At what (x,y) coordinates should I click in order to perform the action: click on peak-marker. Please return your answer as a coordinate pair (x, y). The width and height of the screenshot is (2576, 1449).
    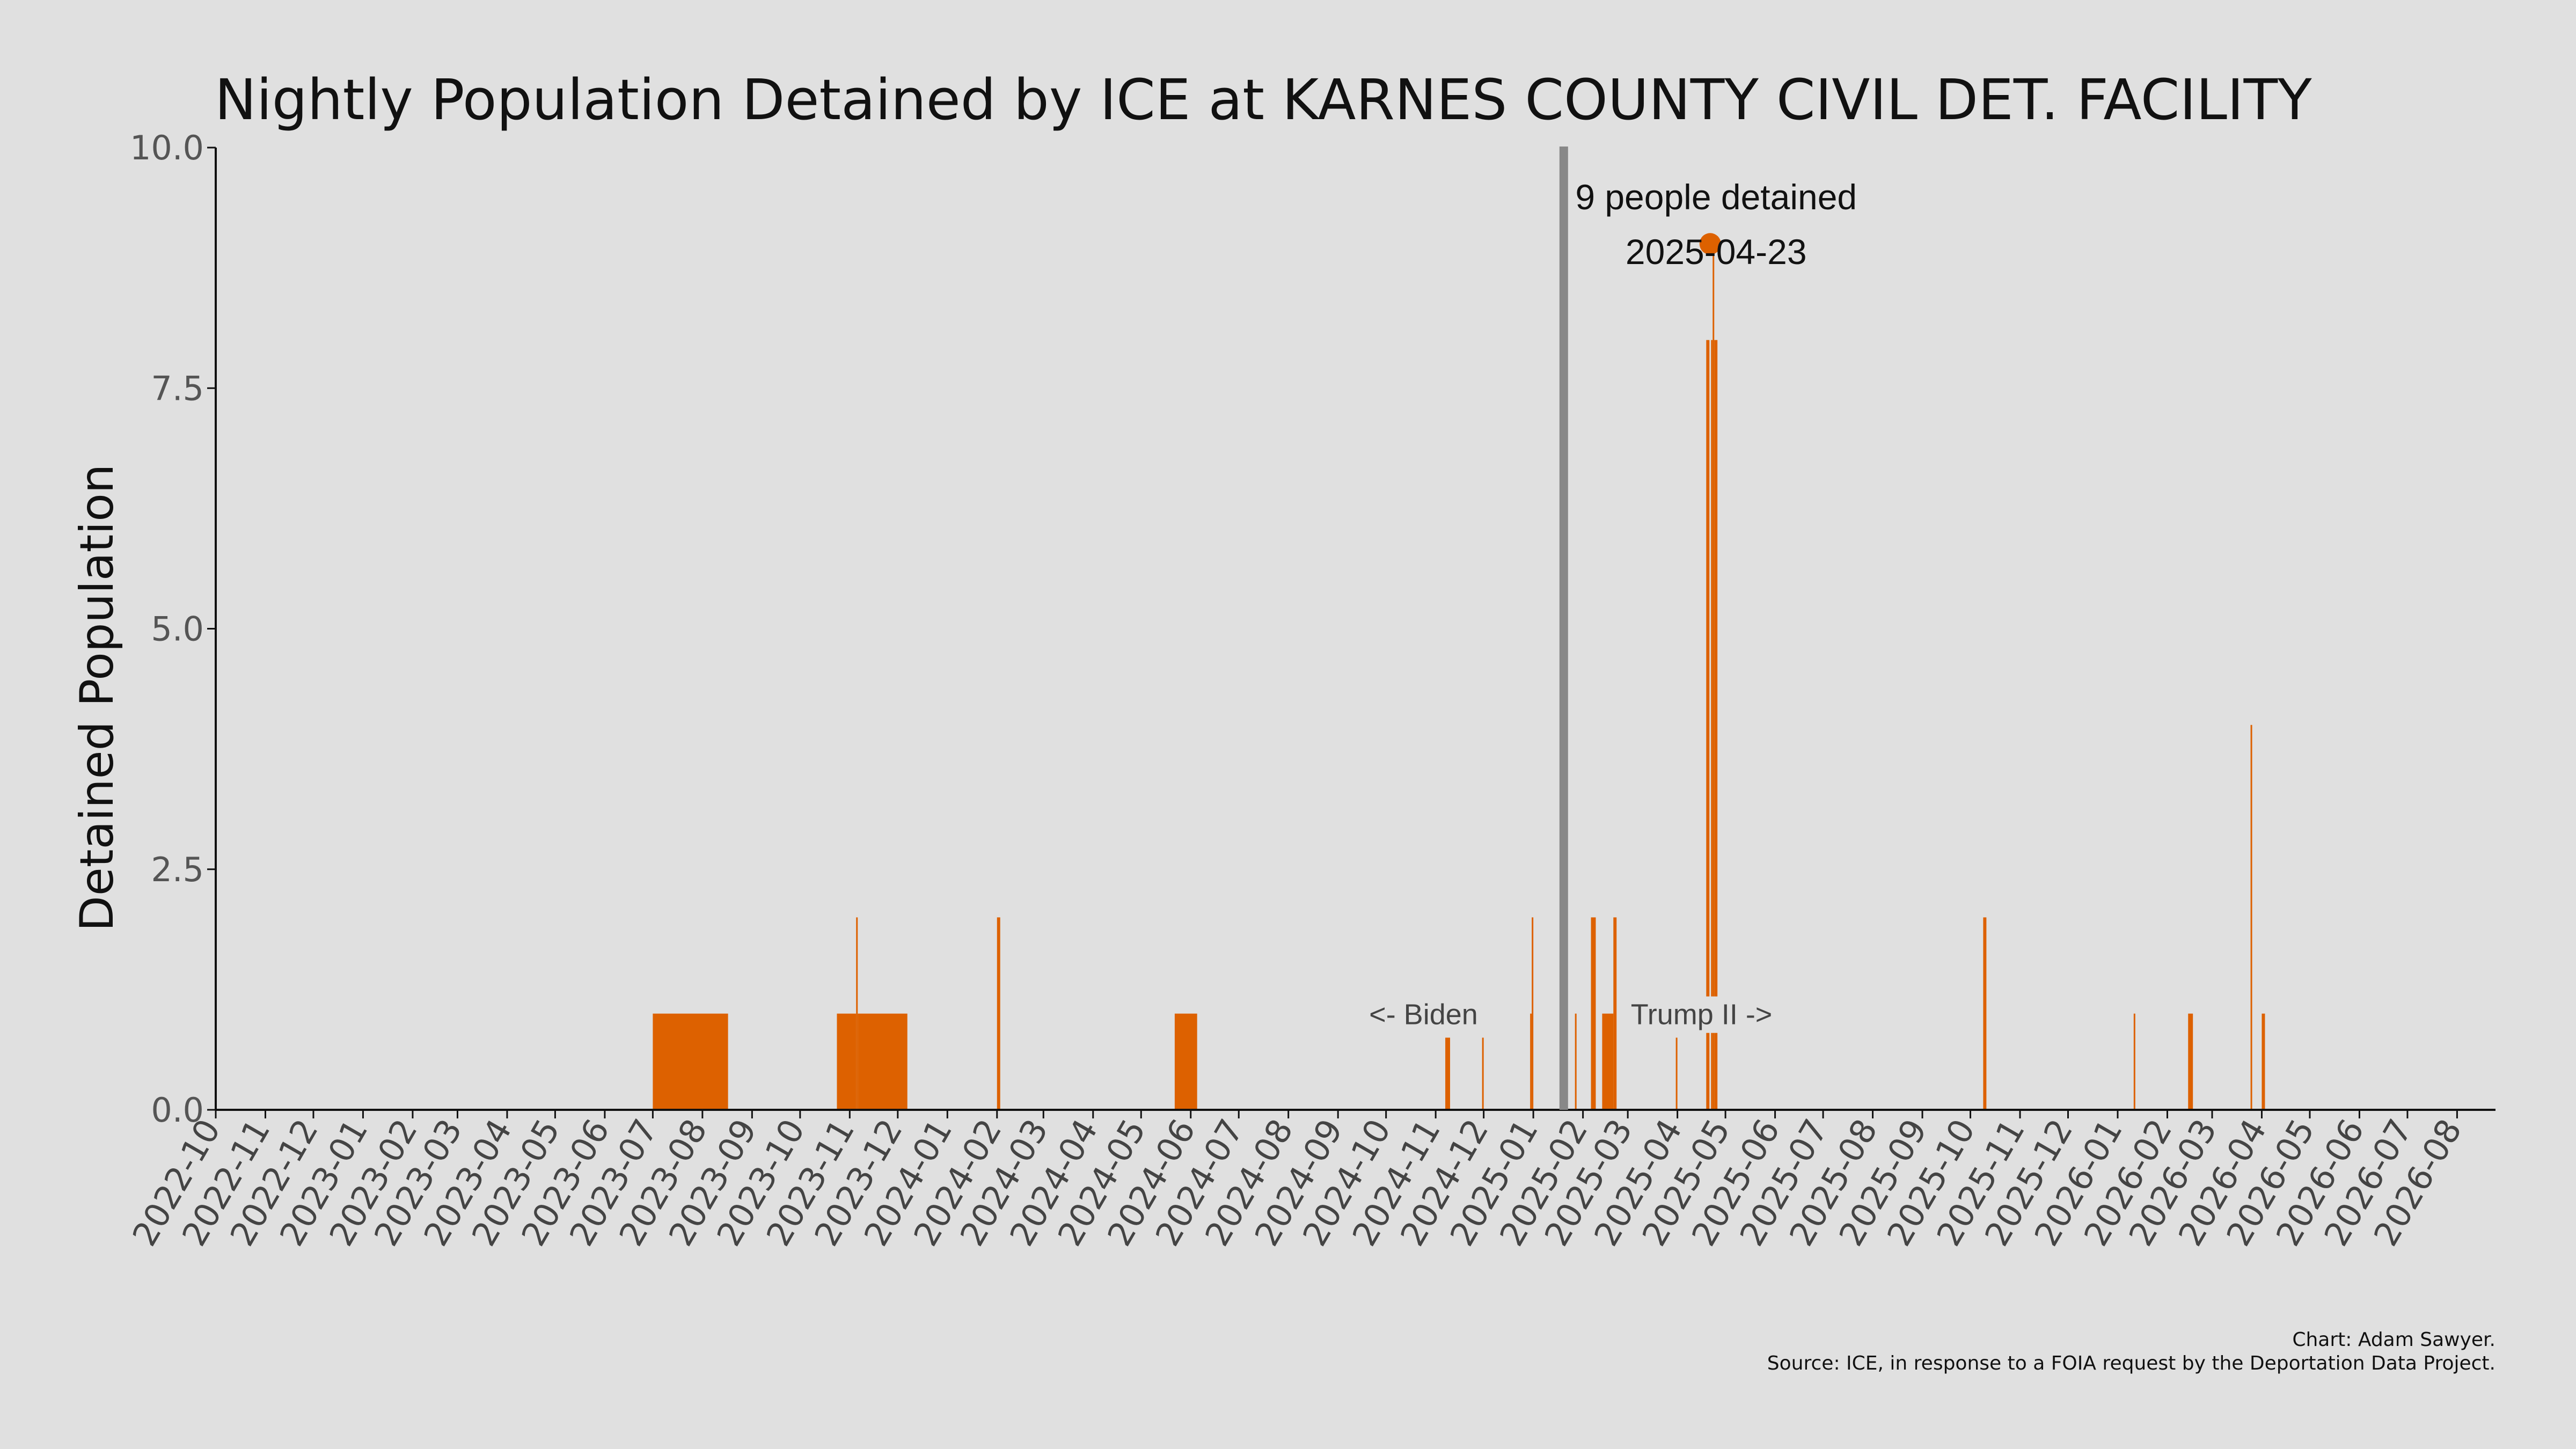
    Looking at the image, I should click on (1710, 244).